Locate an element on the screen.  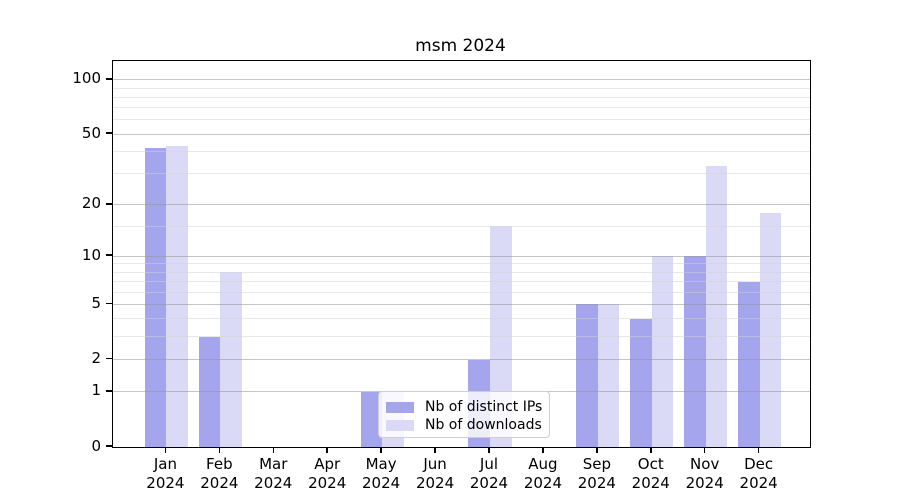
bar-downloads-oct is located at coordinates (662, 351).